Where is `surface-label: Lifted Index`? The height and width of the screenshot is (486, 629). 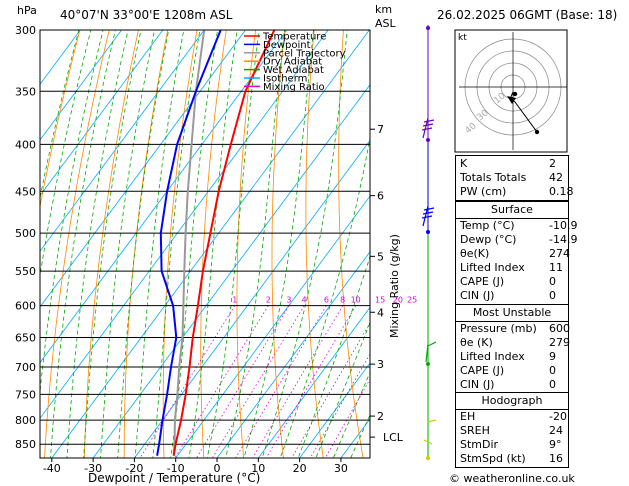
surface-label: Lifted Index is located at coordinates (492, 267).